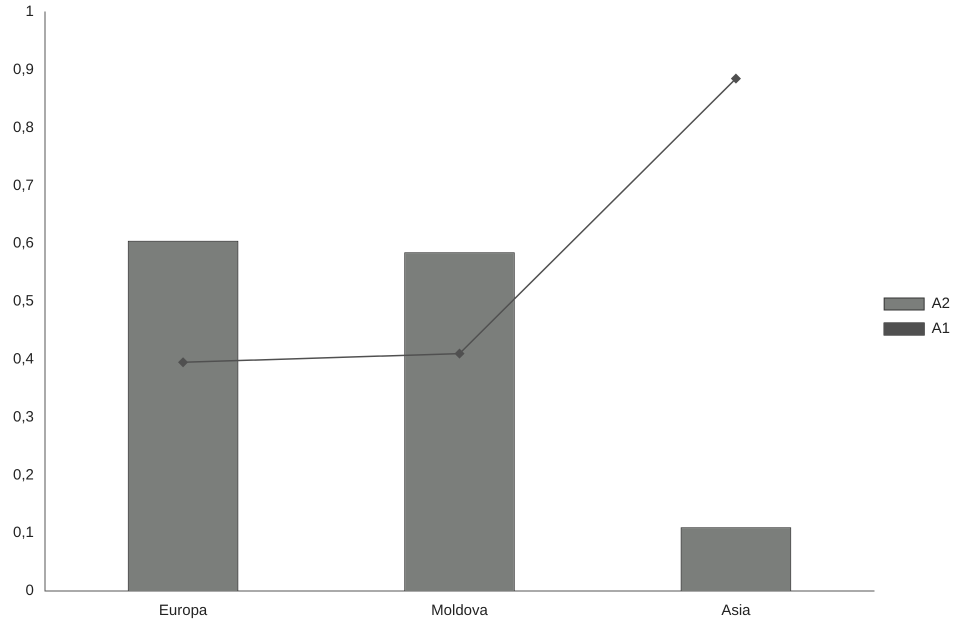  Describe the element at coordinates (23, 533) in the screenshot. I see `y-tick-label: 0,1` at that location.